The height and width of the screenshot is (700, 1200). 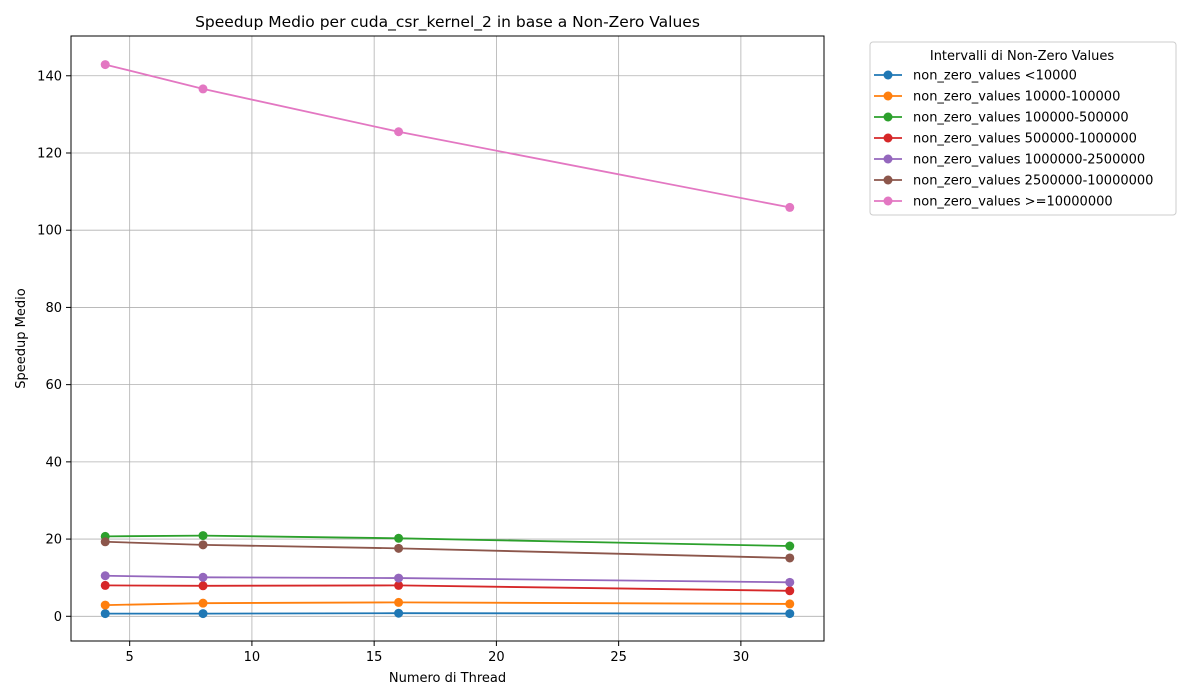 What do you see at coordinates (995, 76) in the screenshot?
I see `legend-label: non_zero_values <10000` at bounding box center [995, 76].